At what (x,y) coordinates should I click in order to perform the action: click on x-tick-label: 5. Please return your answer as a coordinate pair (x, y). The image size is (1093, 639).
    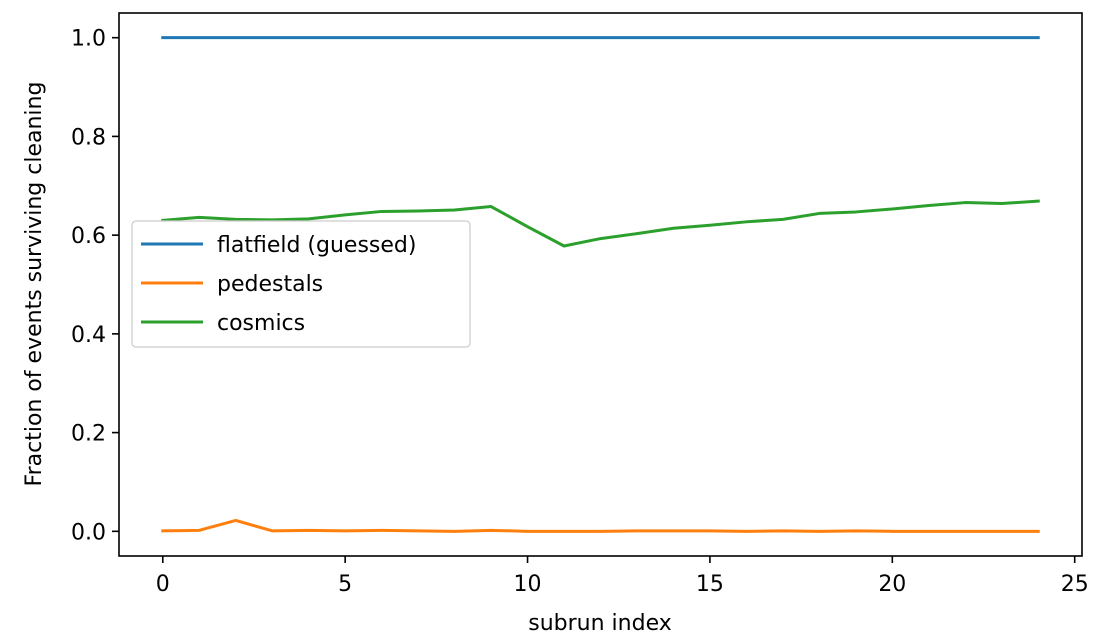
    Looking at the image, I should click on (345, 584).